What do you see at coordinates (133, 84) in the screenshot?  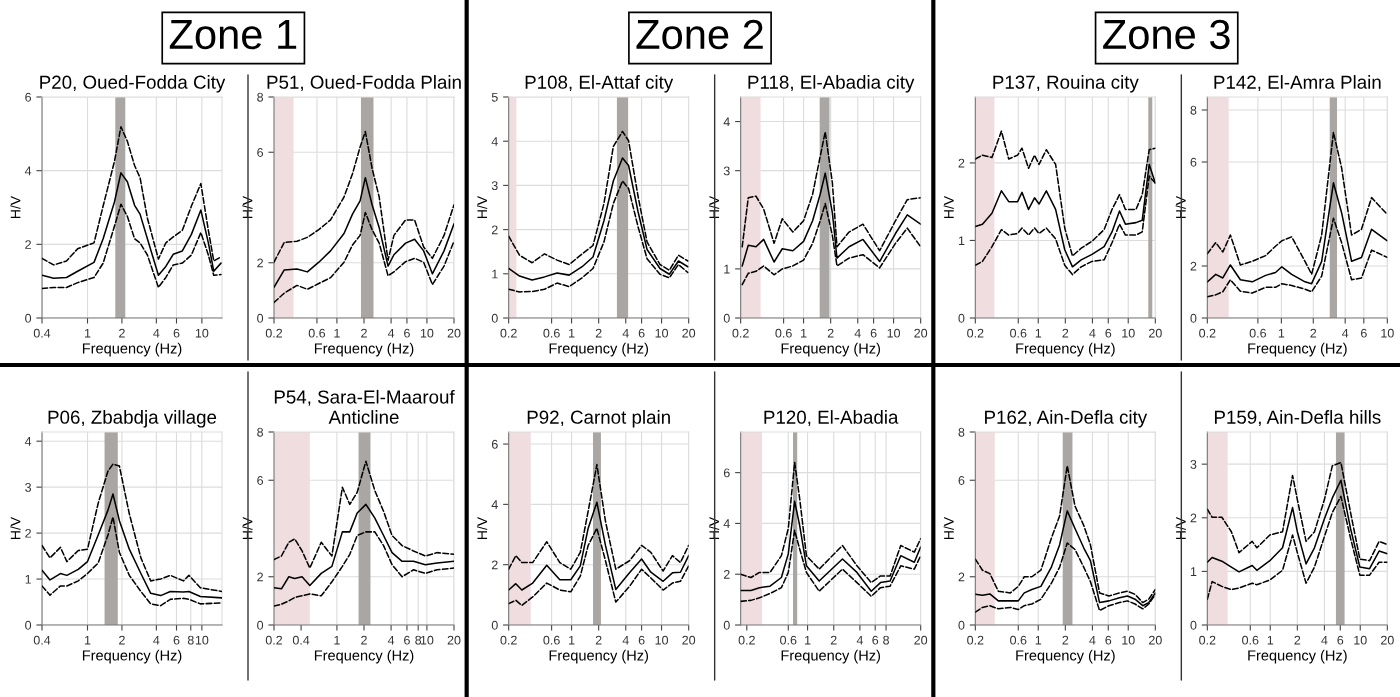 I see `chart-title: P20, Oued-Fodda City` at bounding box center [133, 84].